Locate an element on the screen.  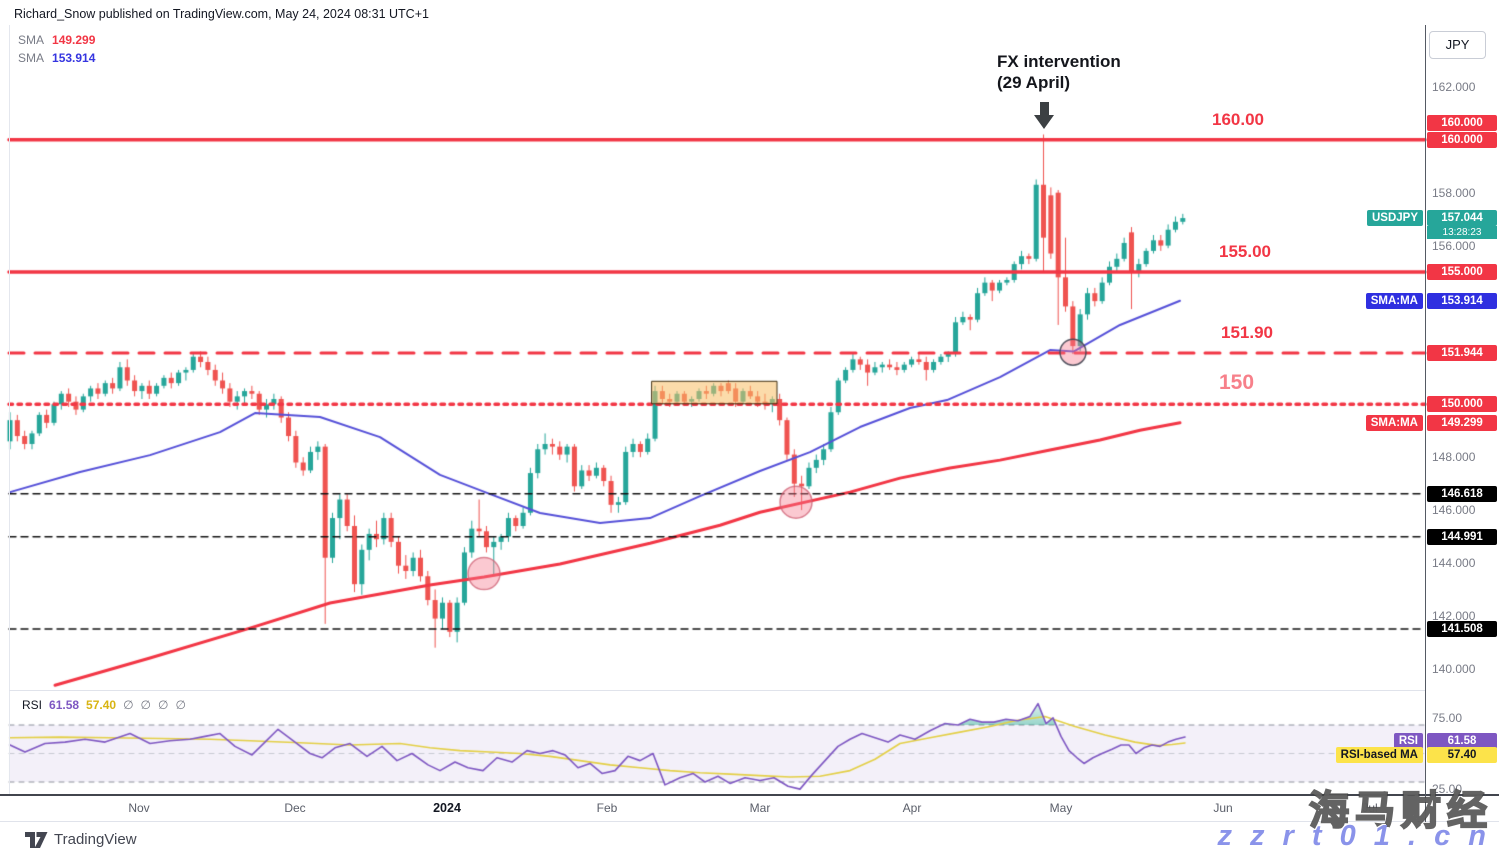
time-axis-label-jun: Jun is located at coordinates (1223, 808).